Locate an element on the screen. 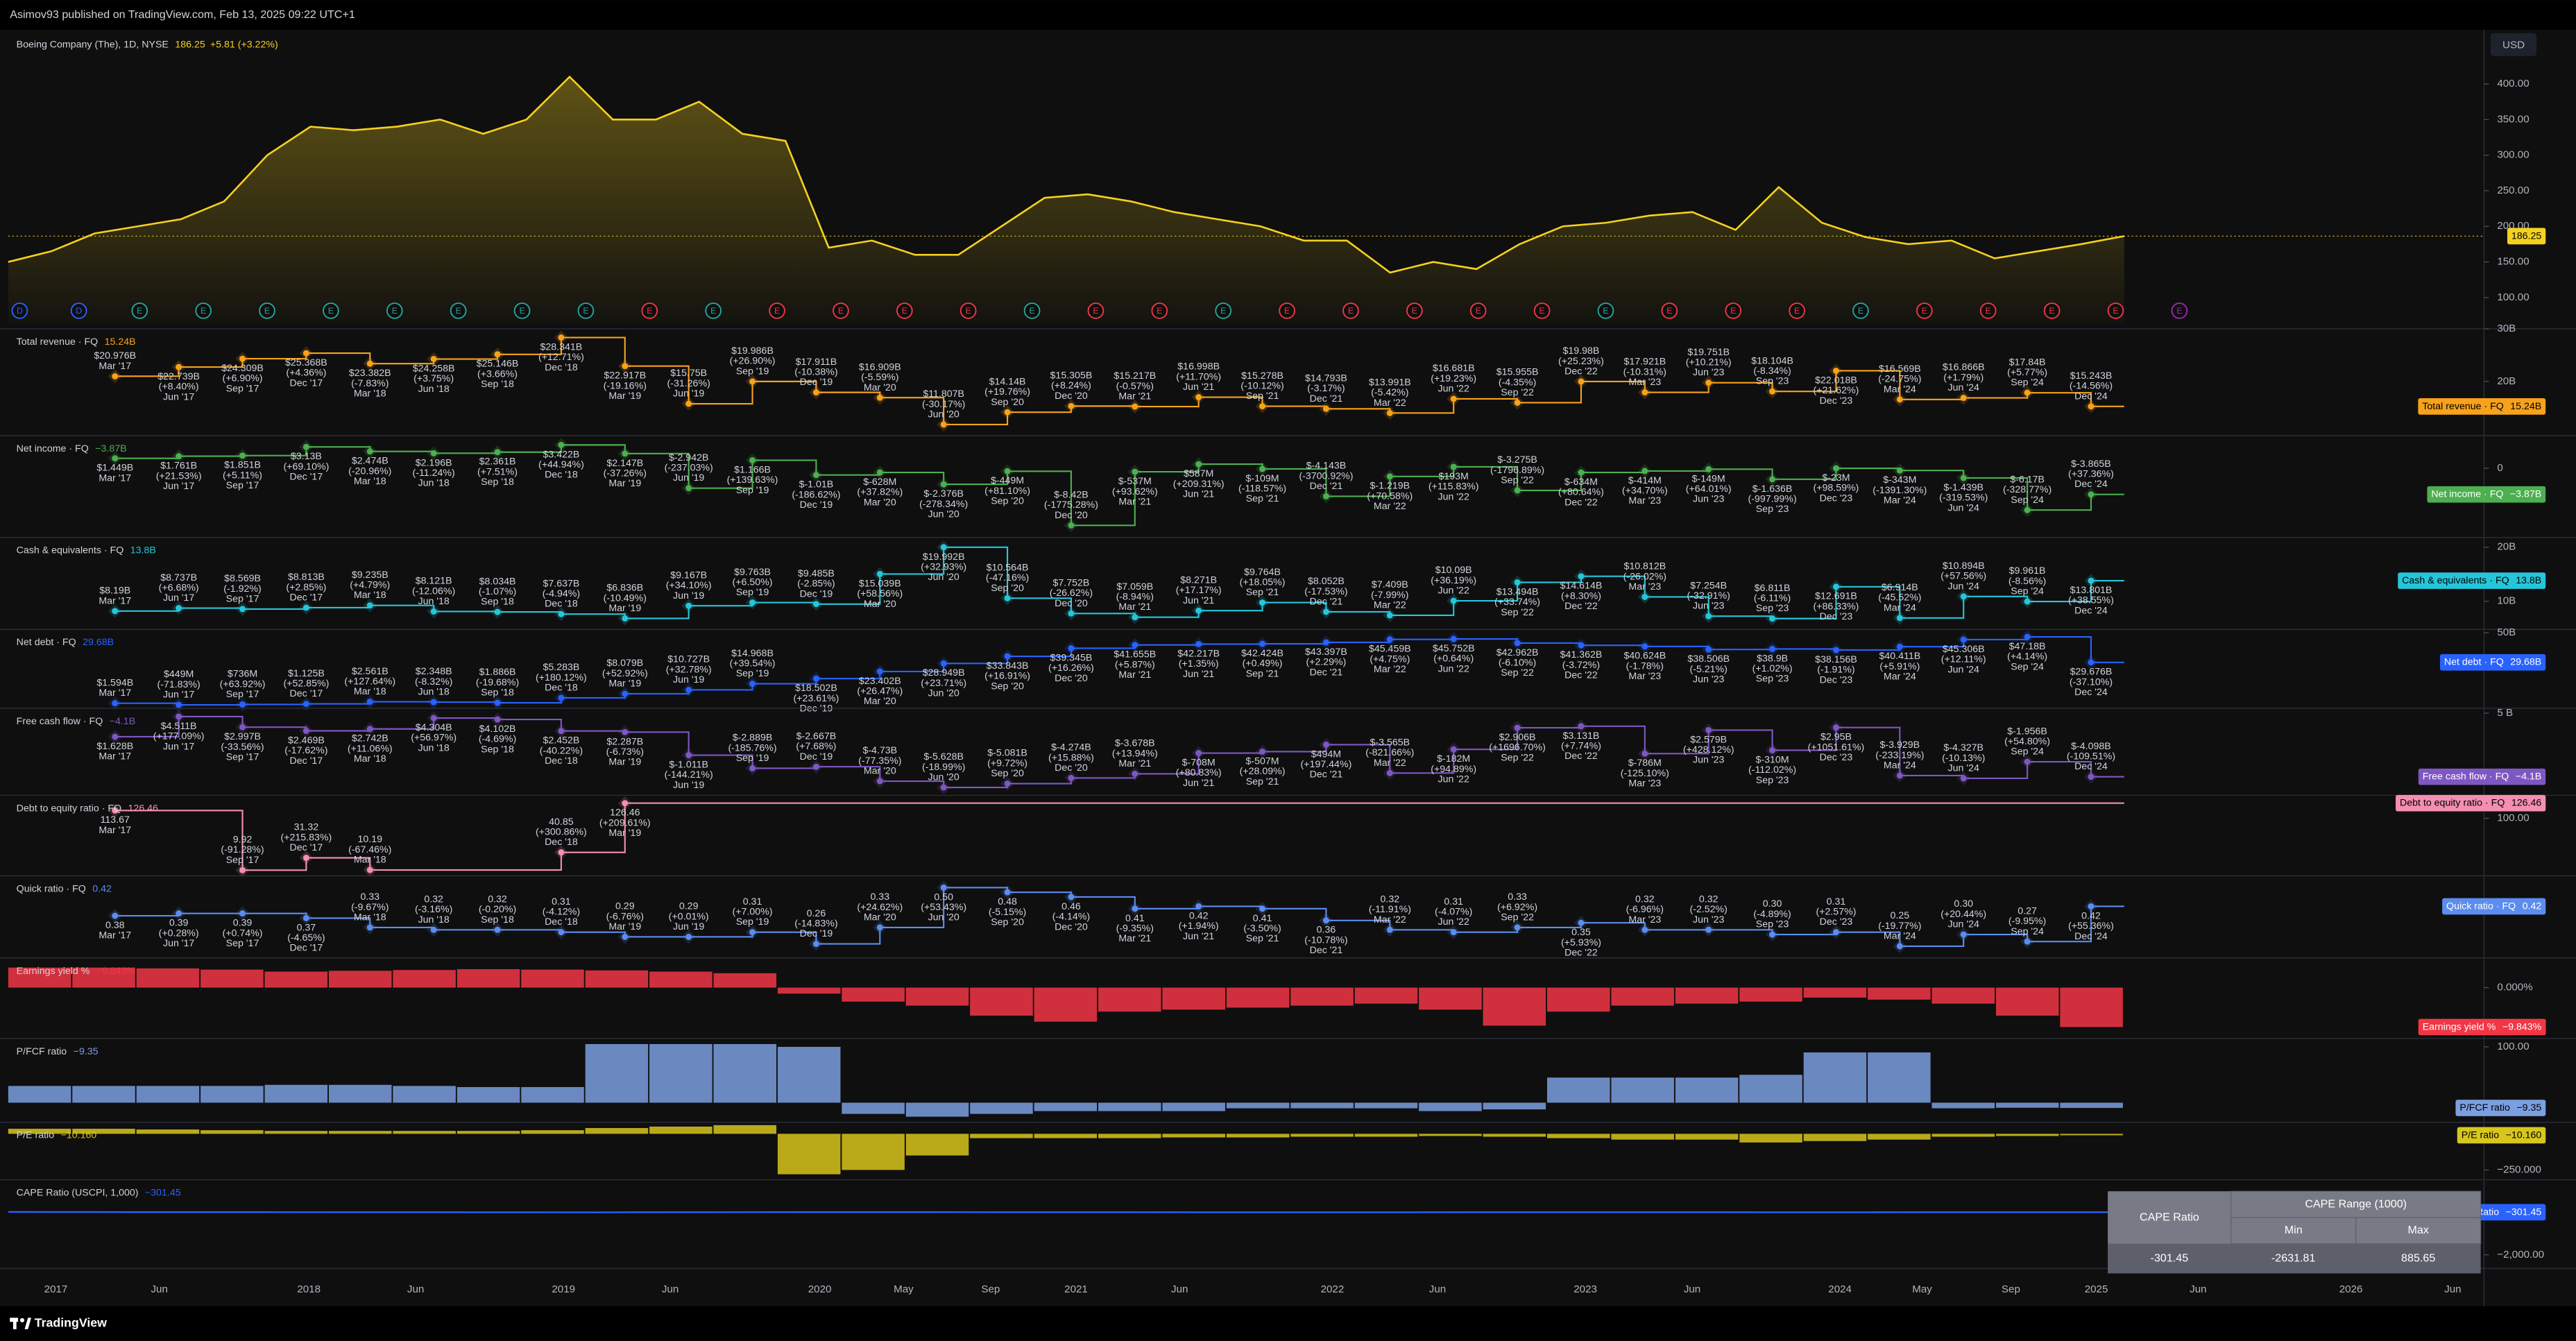  point-value: $13.494B is located at coordinates (1517, 591).